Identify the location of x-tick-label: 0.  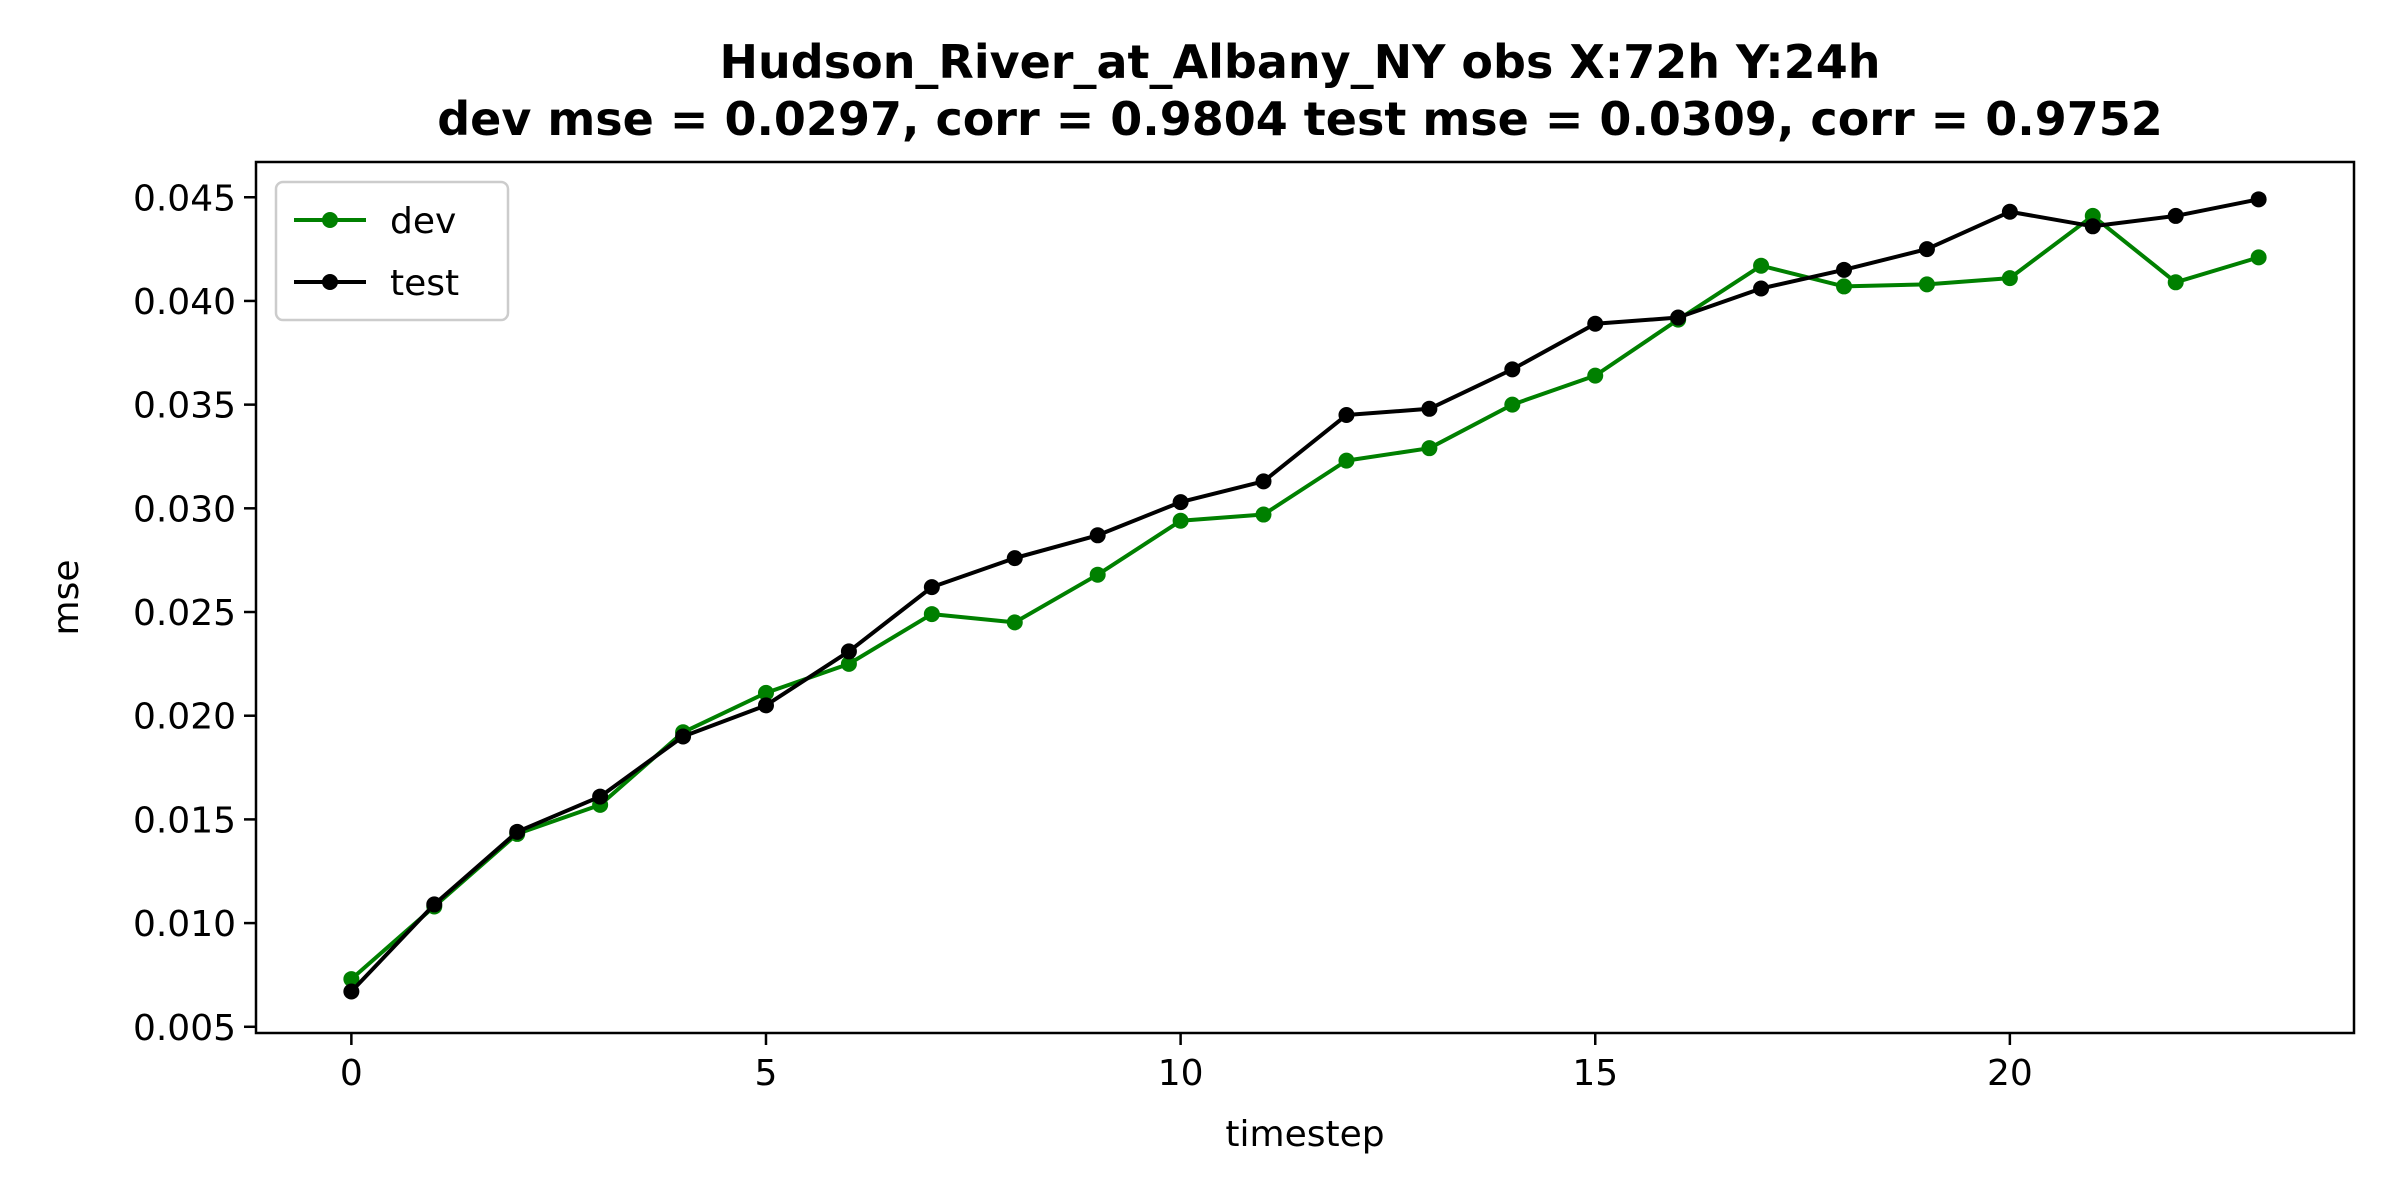
(351, 1073).